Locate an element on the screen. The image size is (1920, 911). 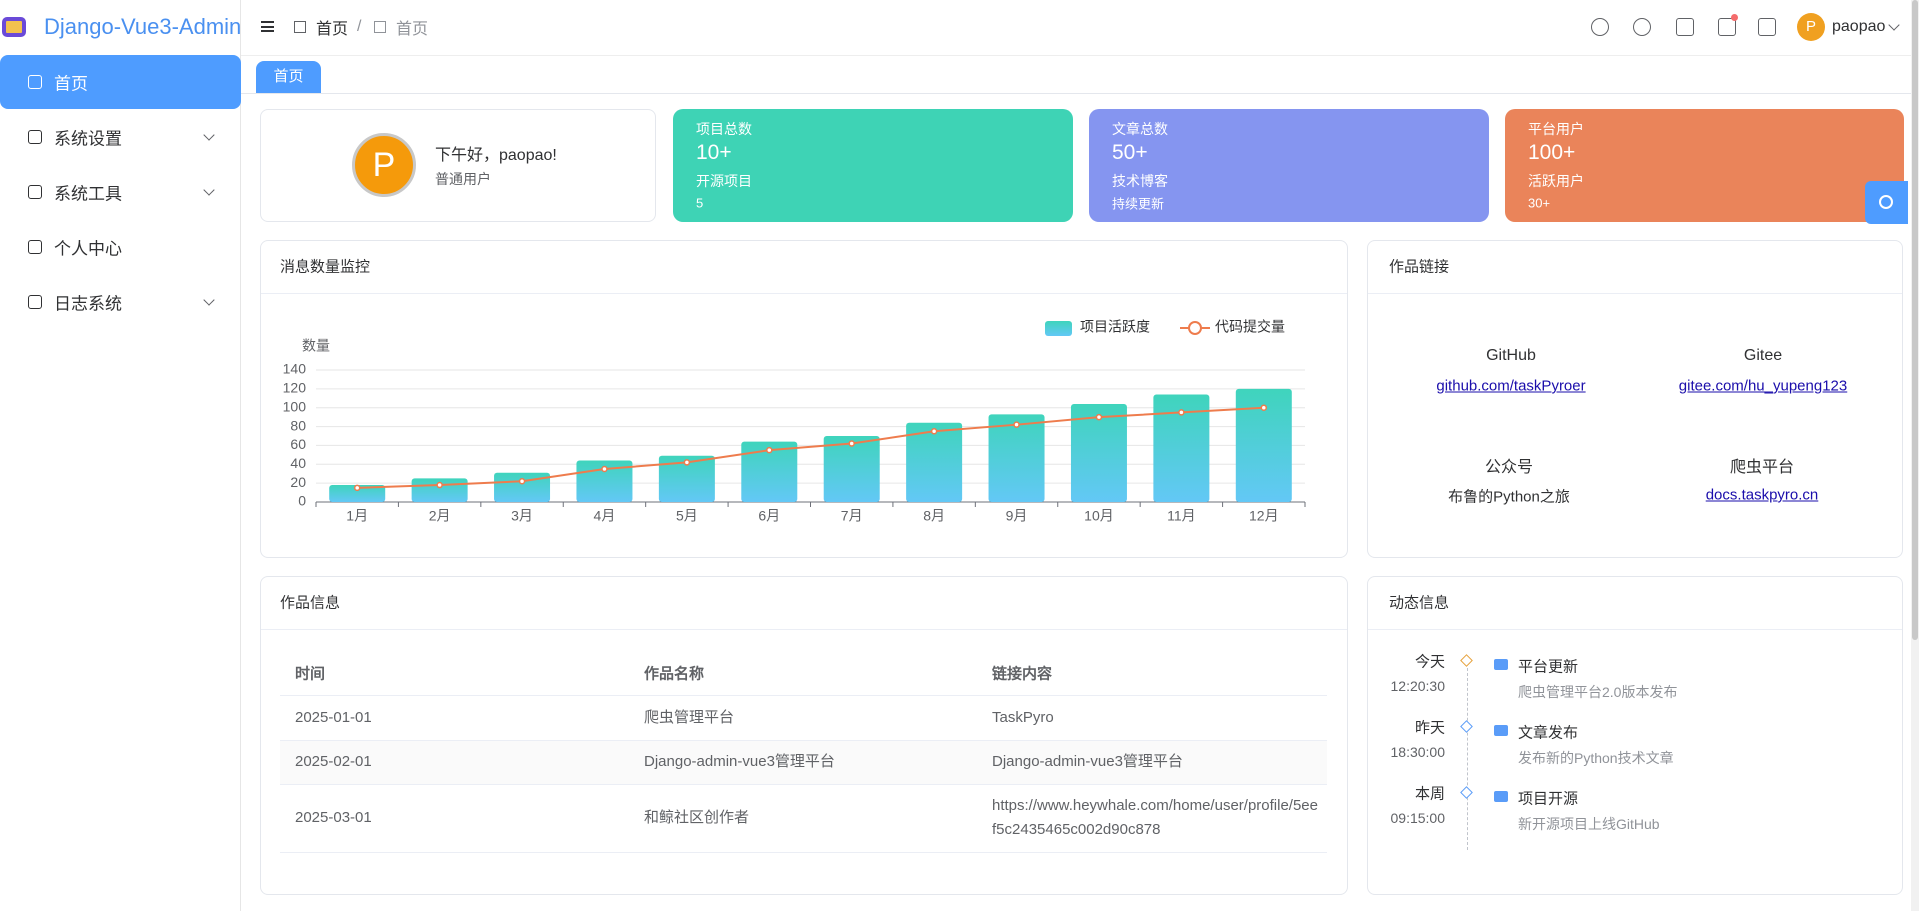
row-bg is located at coordinates (803, 762).